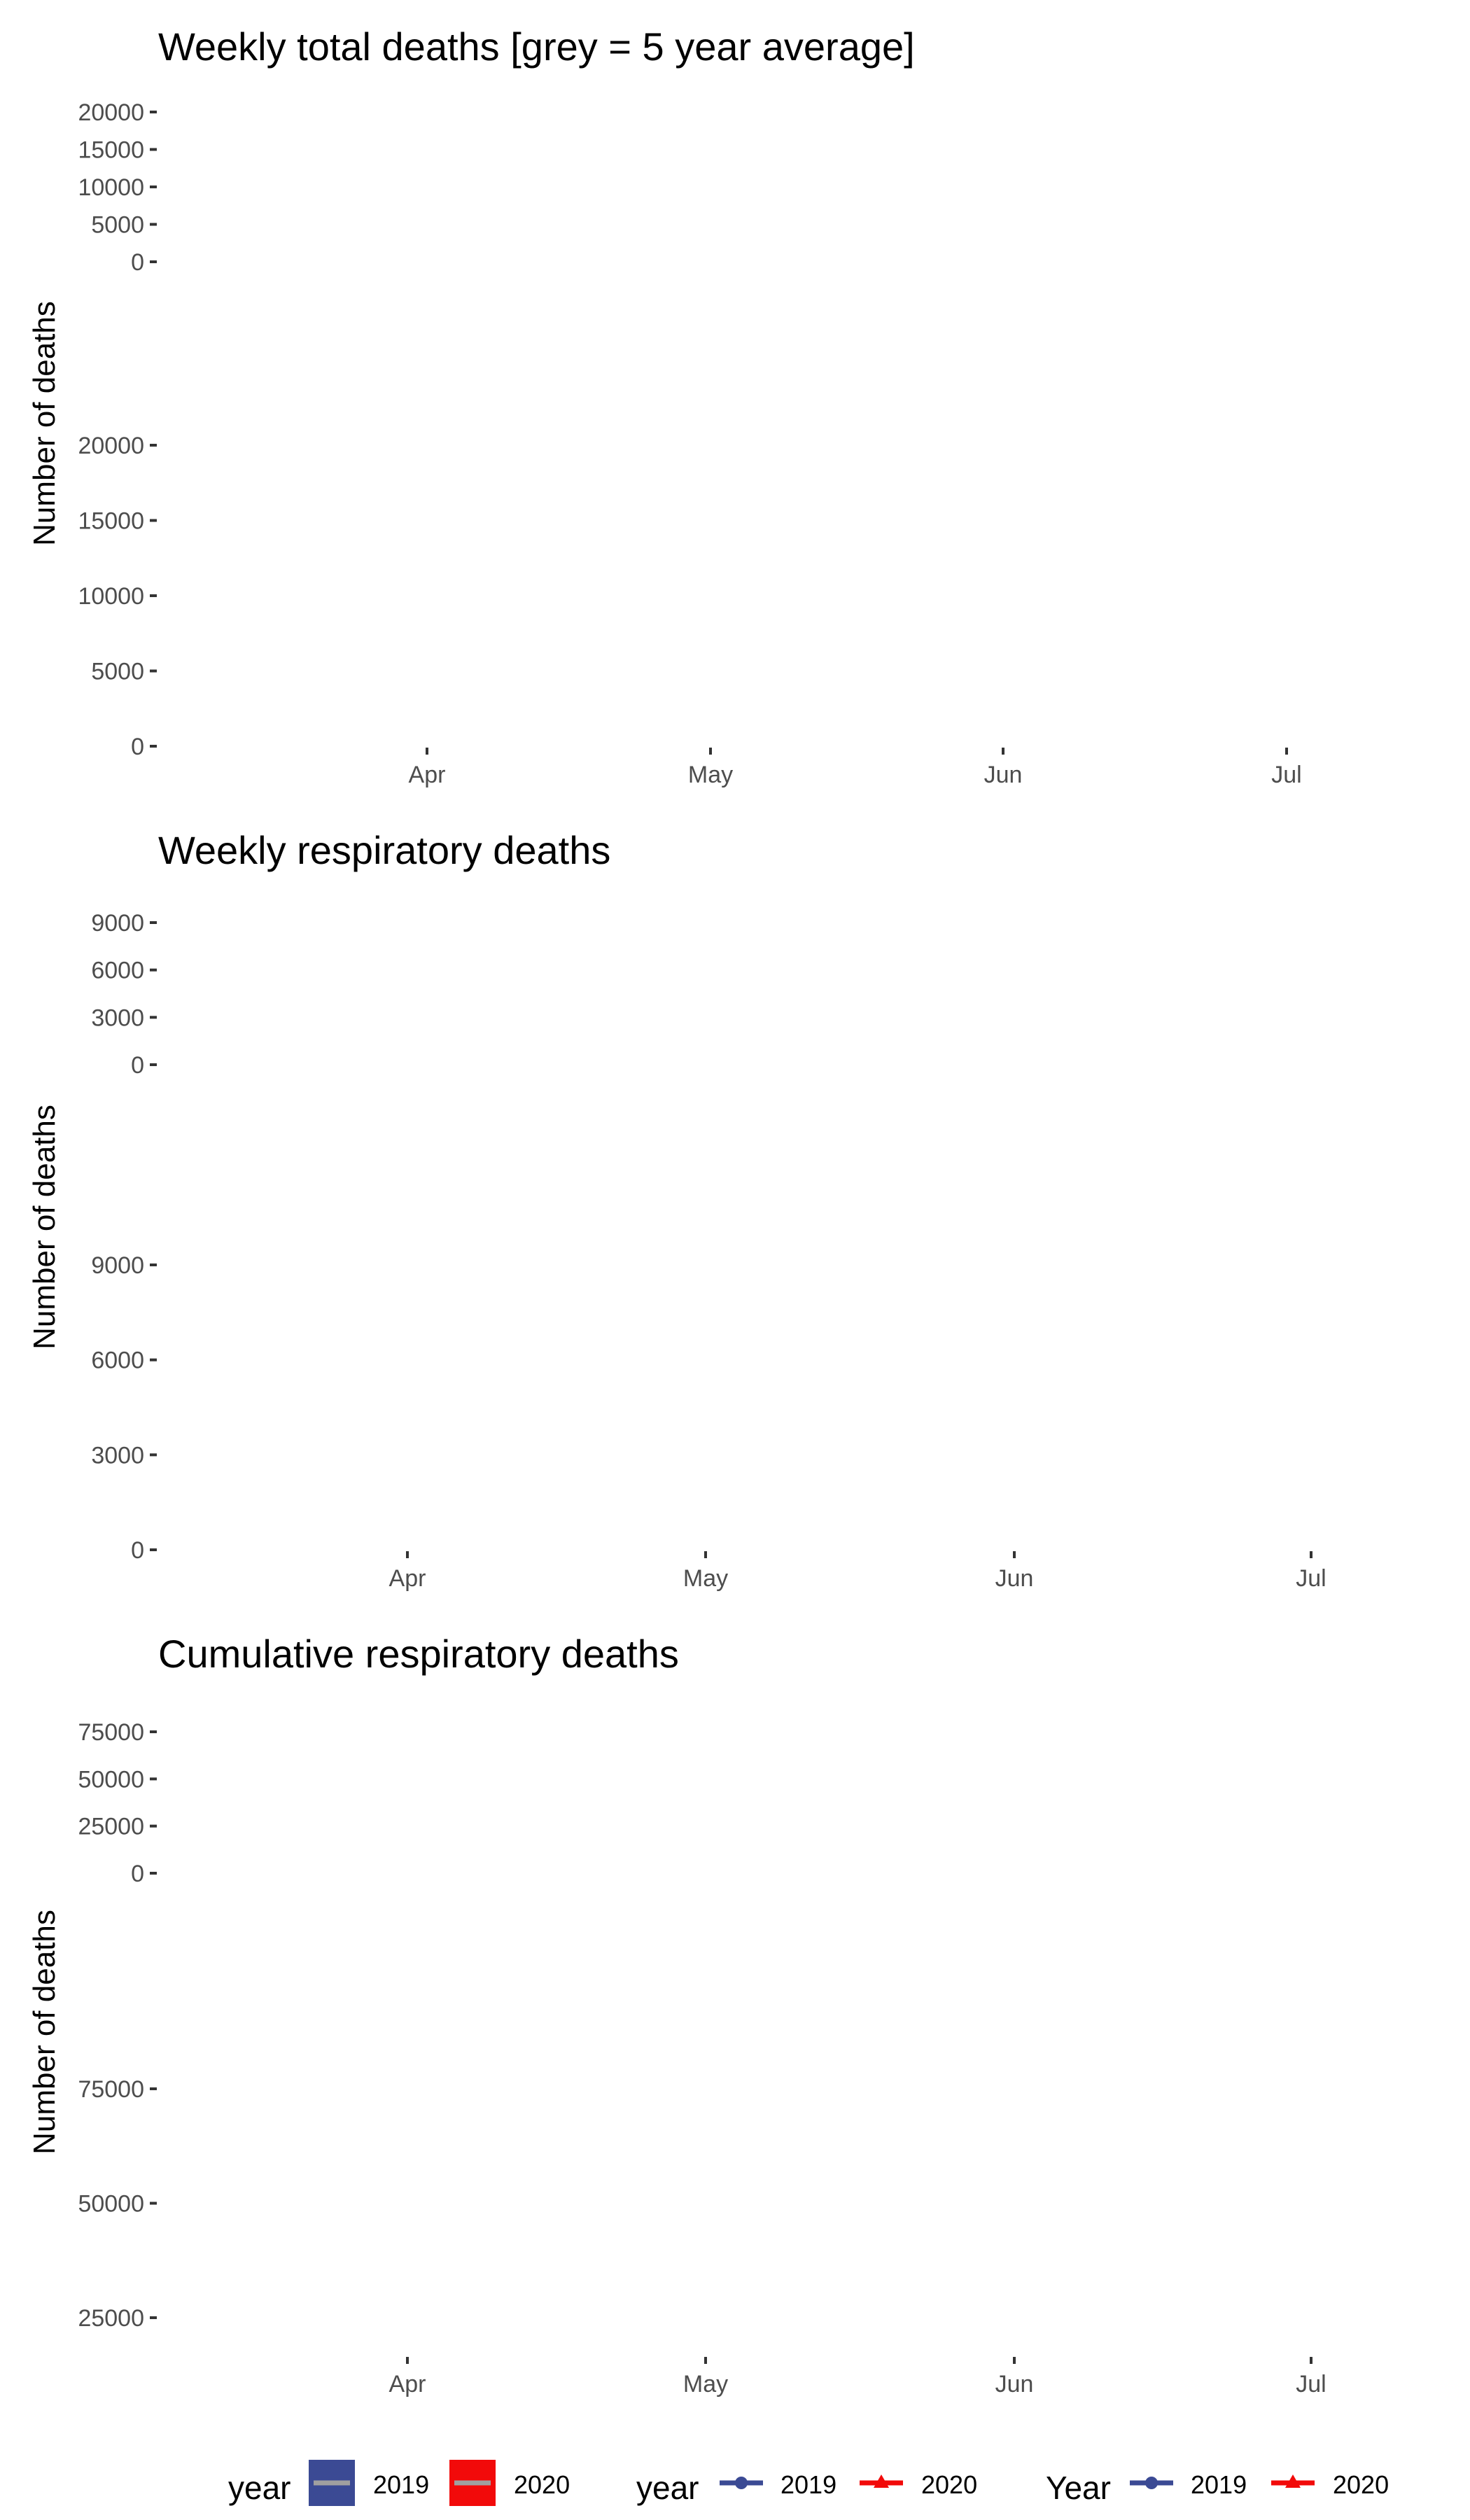  What do you see at coordinates (124, 1408) in the screenshot?
I see `bottom-panel-y-axis: 0 3000 6000 9000` at bounding box center [124, 1408].